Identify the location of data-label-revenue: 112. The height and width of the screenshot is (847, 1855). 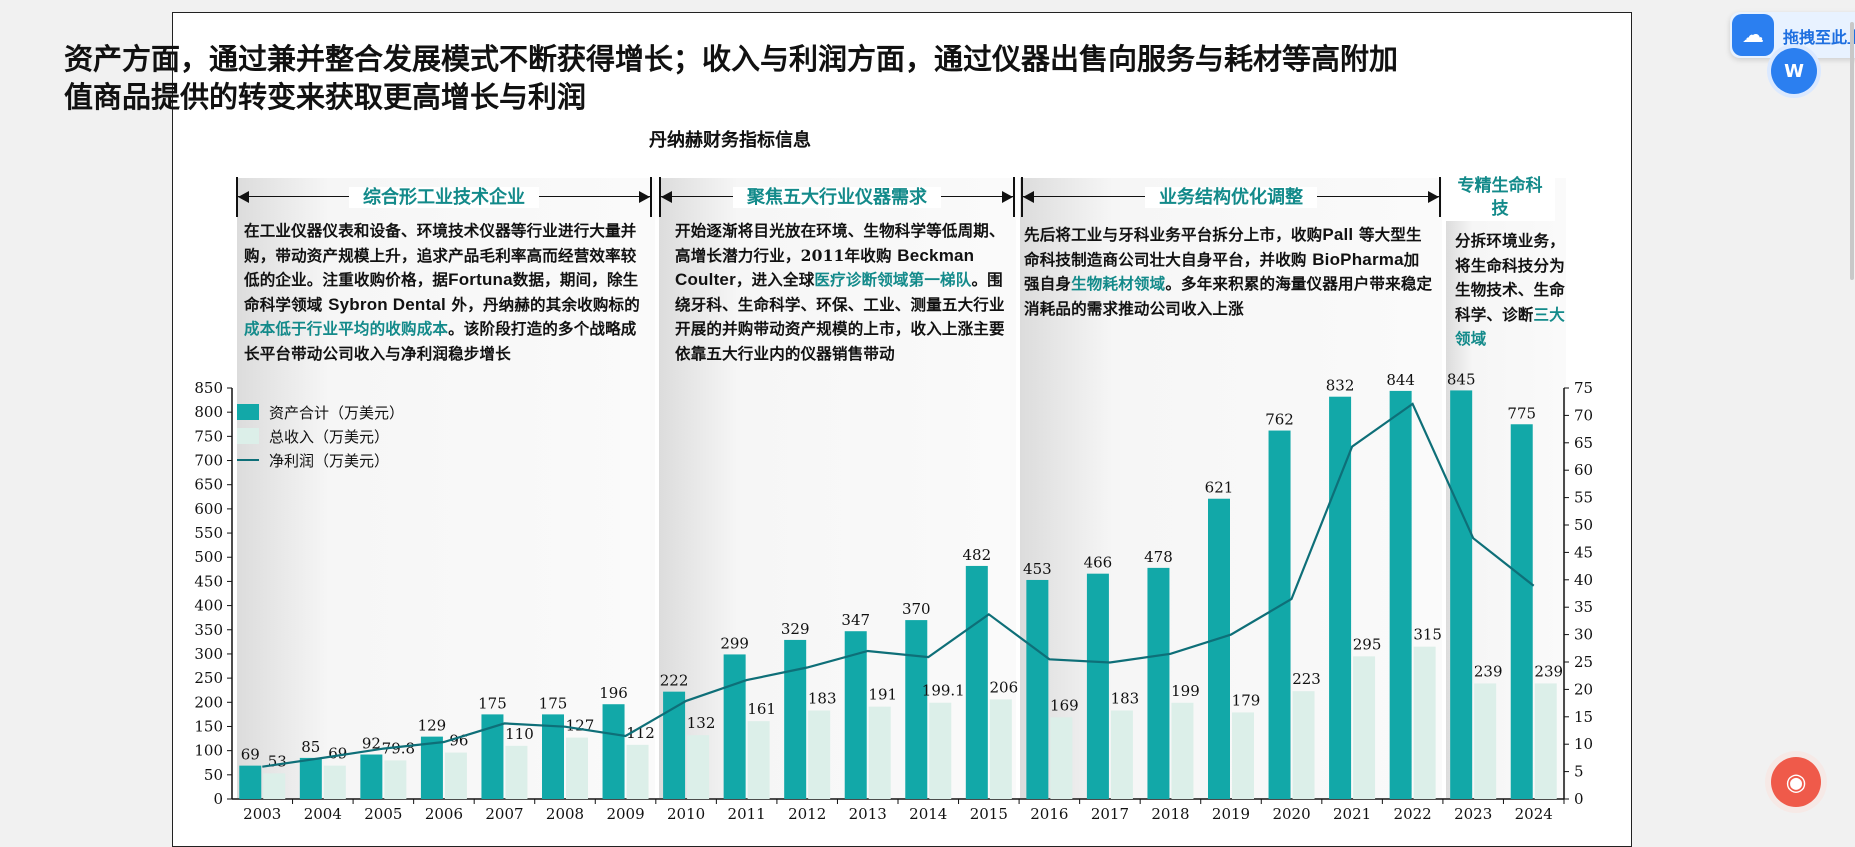
(640, 733).